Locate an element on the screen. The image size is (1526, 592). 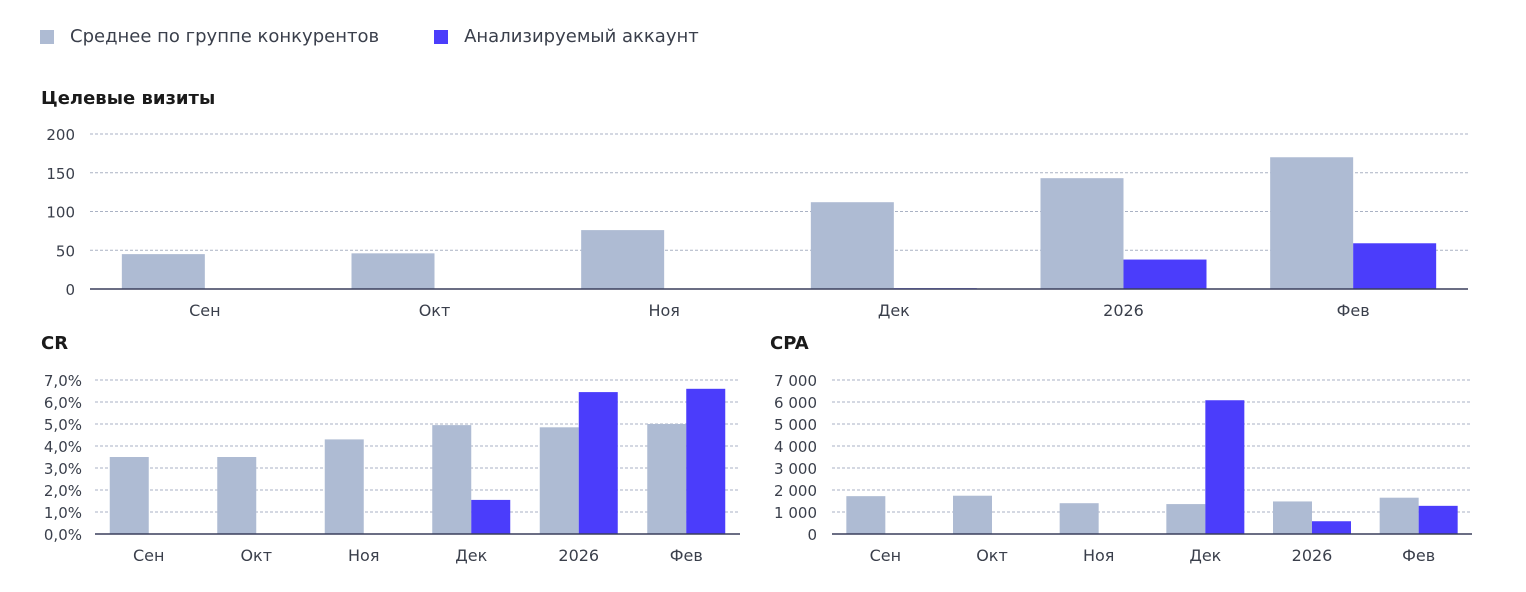
visits-ytick-label: 100 is located at coordinates (60, 213).